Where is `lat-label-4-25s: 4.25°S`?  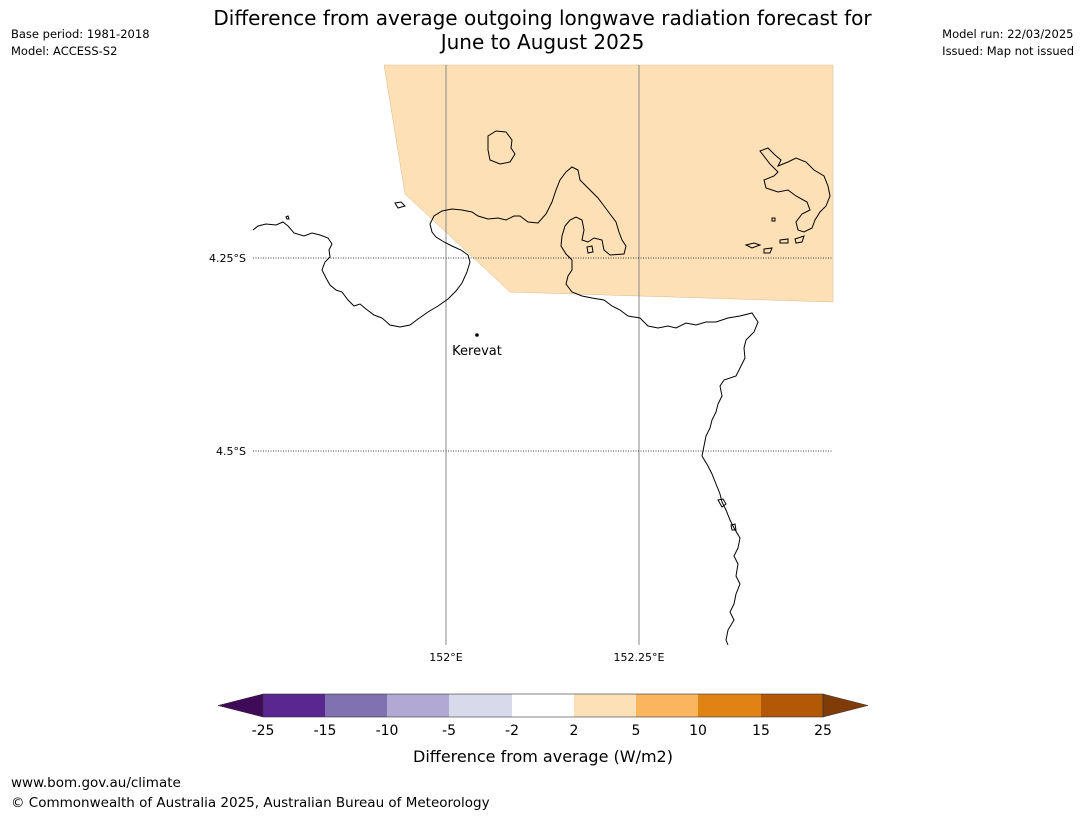
lat-label-4-25s: 4.25°S is located at coordinates (227, 258).